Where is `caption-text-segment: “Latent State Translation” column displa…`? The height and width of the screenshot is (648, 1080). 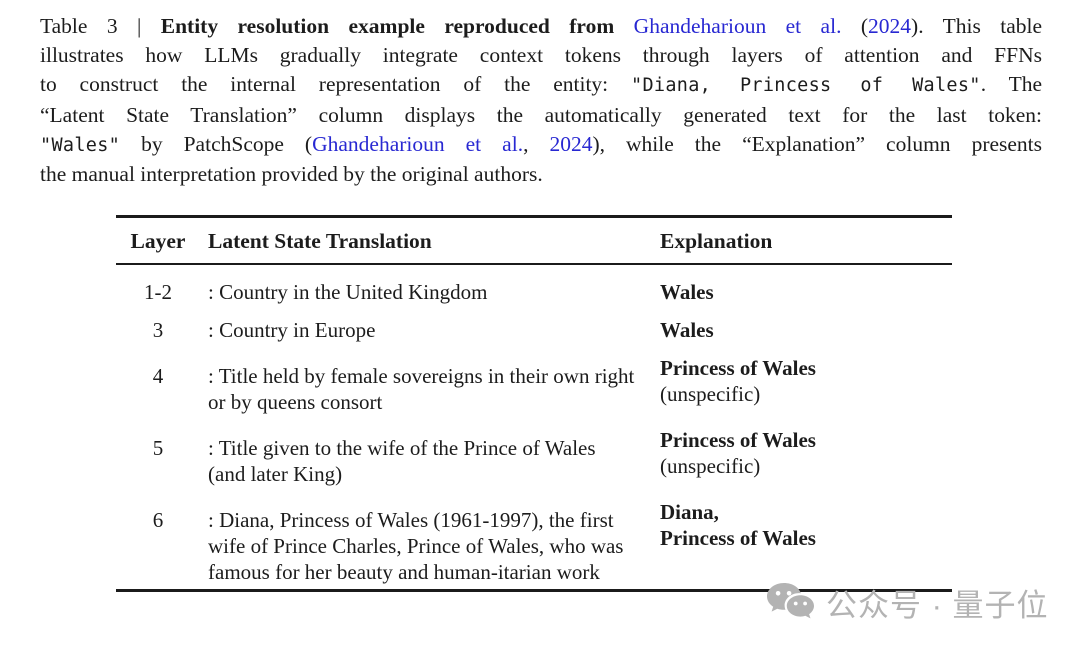 caption-text-segment: “Latent State Translation” column displa… is located at coordinates (541, 114).